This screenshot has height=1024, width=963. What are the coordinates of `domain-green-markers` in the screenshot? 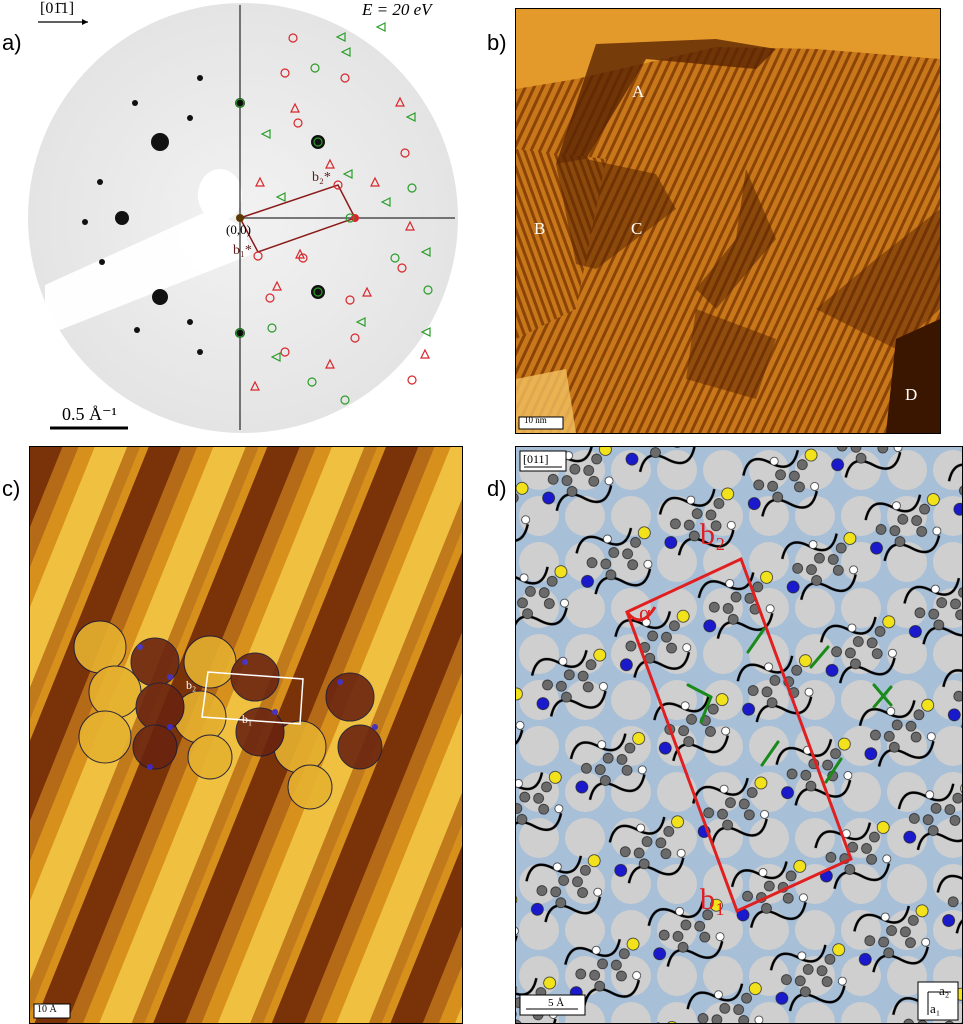 It's located at (334, 213).